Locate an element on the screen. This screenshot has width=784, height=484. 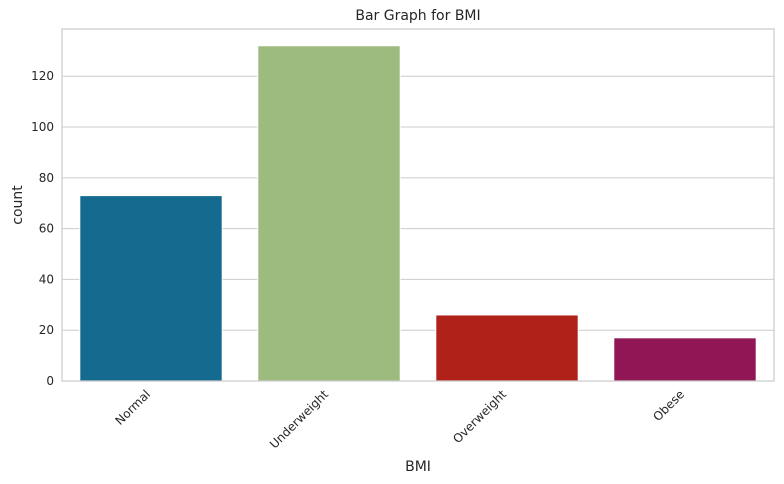
bar-underweight is located at coordinates (329, 213).